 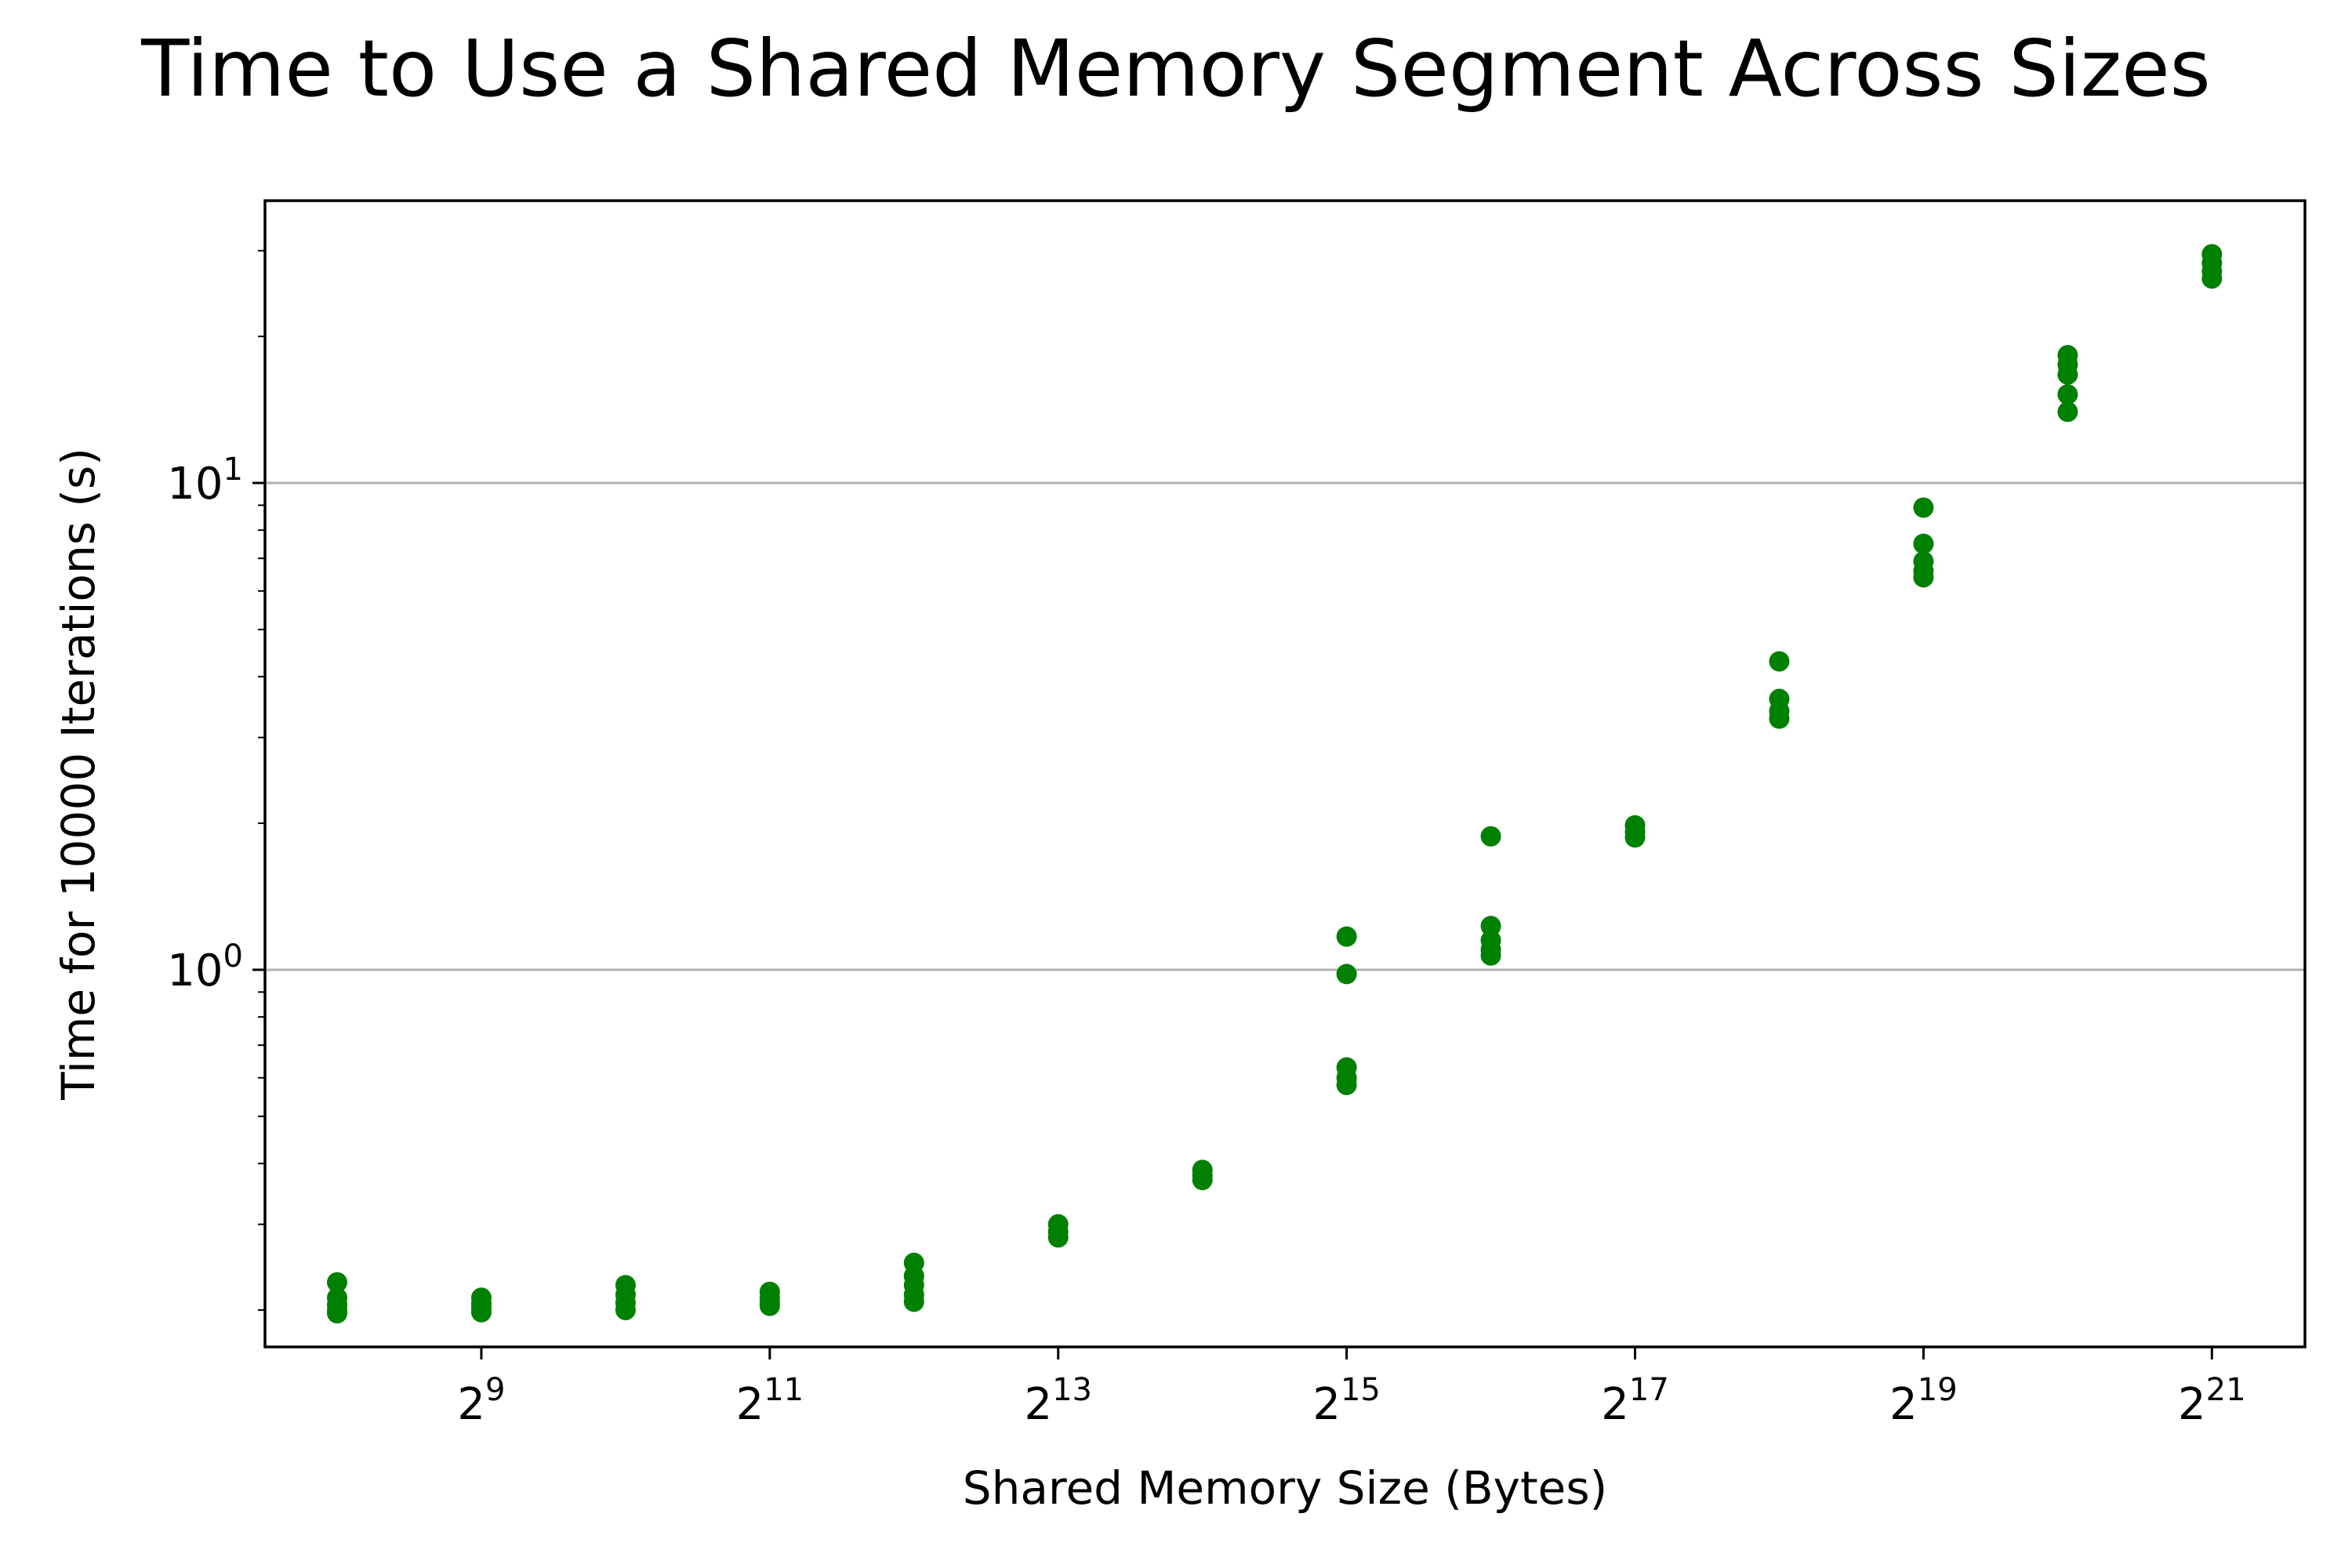 I want to click on x-axis-ticks: 29 211 213 215 217 219 221, so click(x=1351, y=1388).